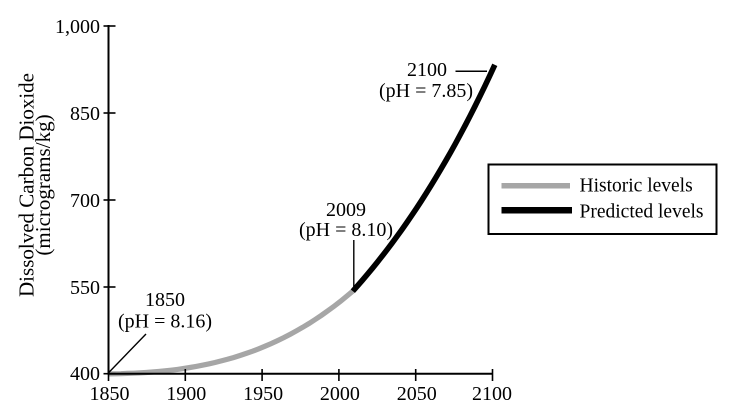  I want to click on svg-text: 1900, so click(186, 394).